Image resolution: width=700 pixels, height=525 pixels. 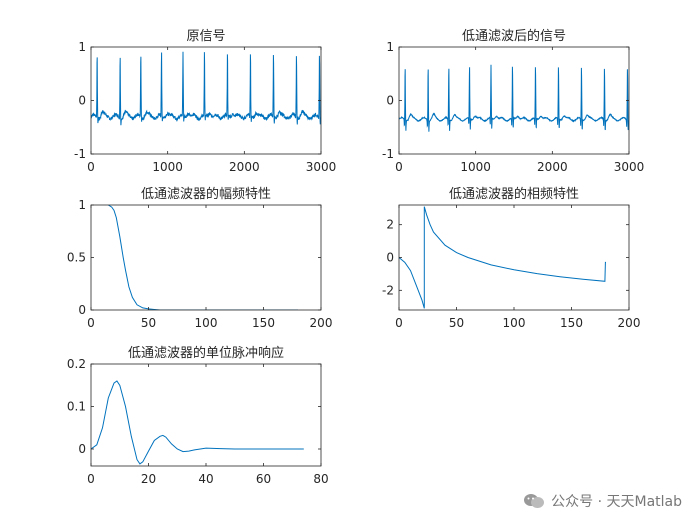 I want to click on watermark: 公众号 · 天天Matlab, so click(x=602, y=501).